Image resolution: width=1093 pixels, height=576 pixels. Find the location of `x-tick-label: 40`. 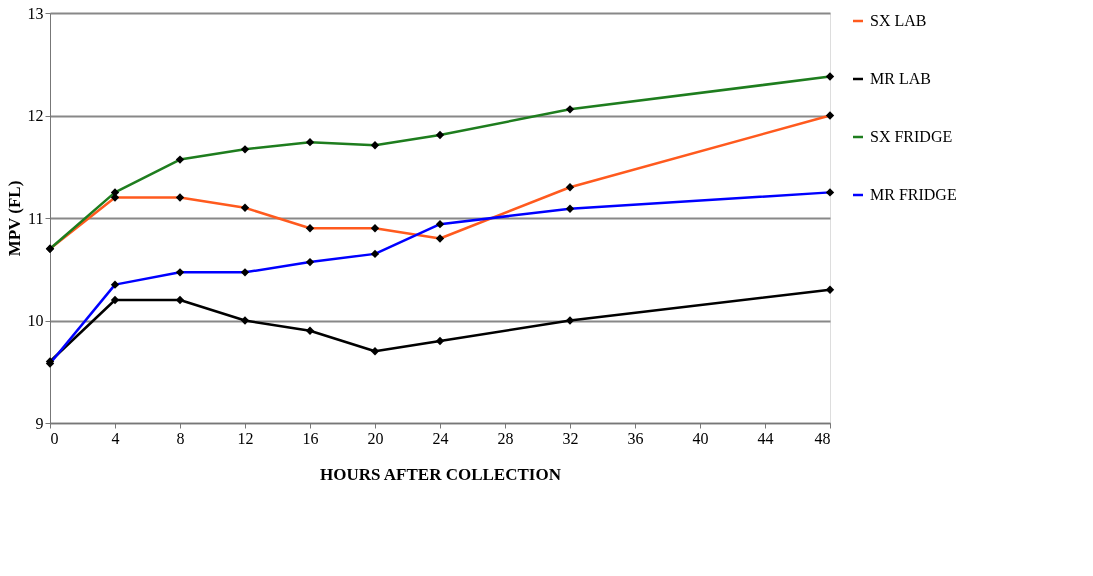

x-tick-label: 40 is located at coordinates (700, 438).